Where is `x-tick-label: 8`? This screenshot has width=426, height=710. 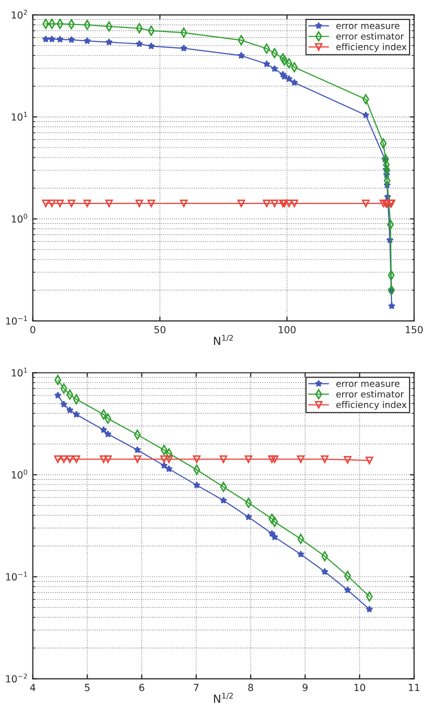 x-tick-label: 8 is located at coordinates (251, 688).